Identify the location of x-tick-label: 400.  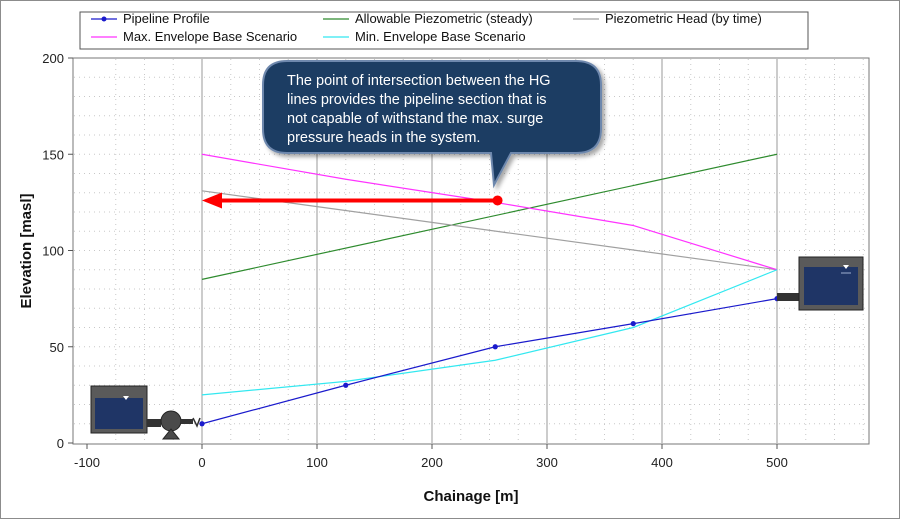
(662, 462).